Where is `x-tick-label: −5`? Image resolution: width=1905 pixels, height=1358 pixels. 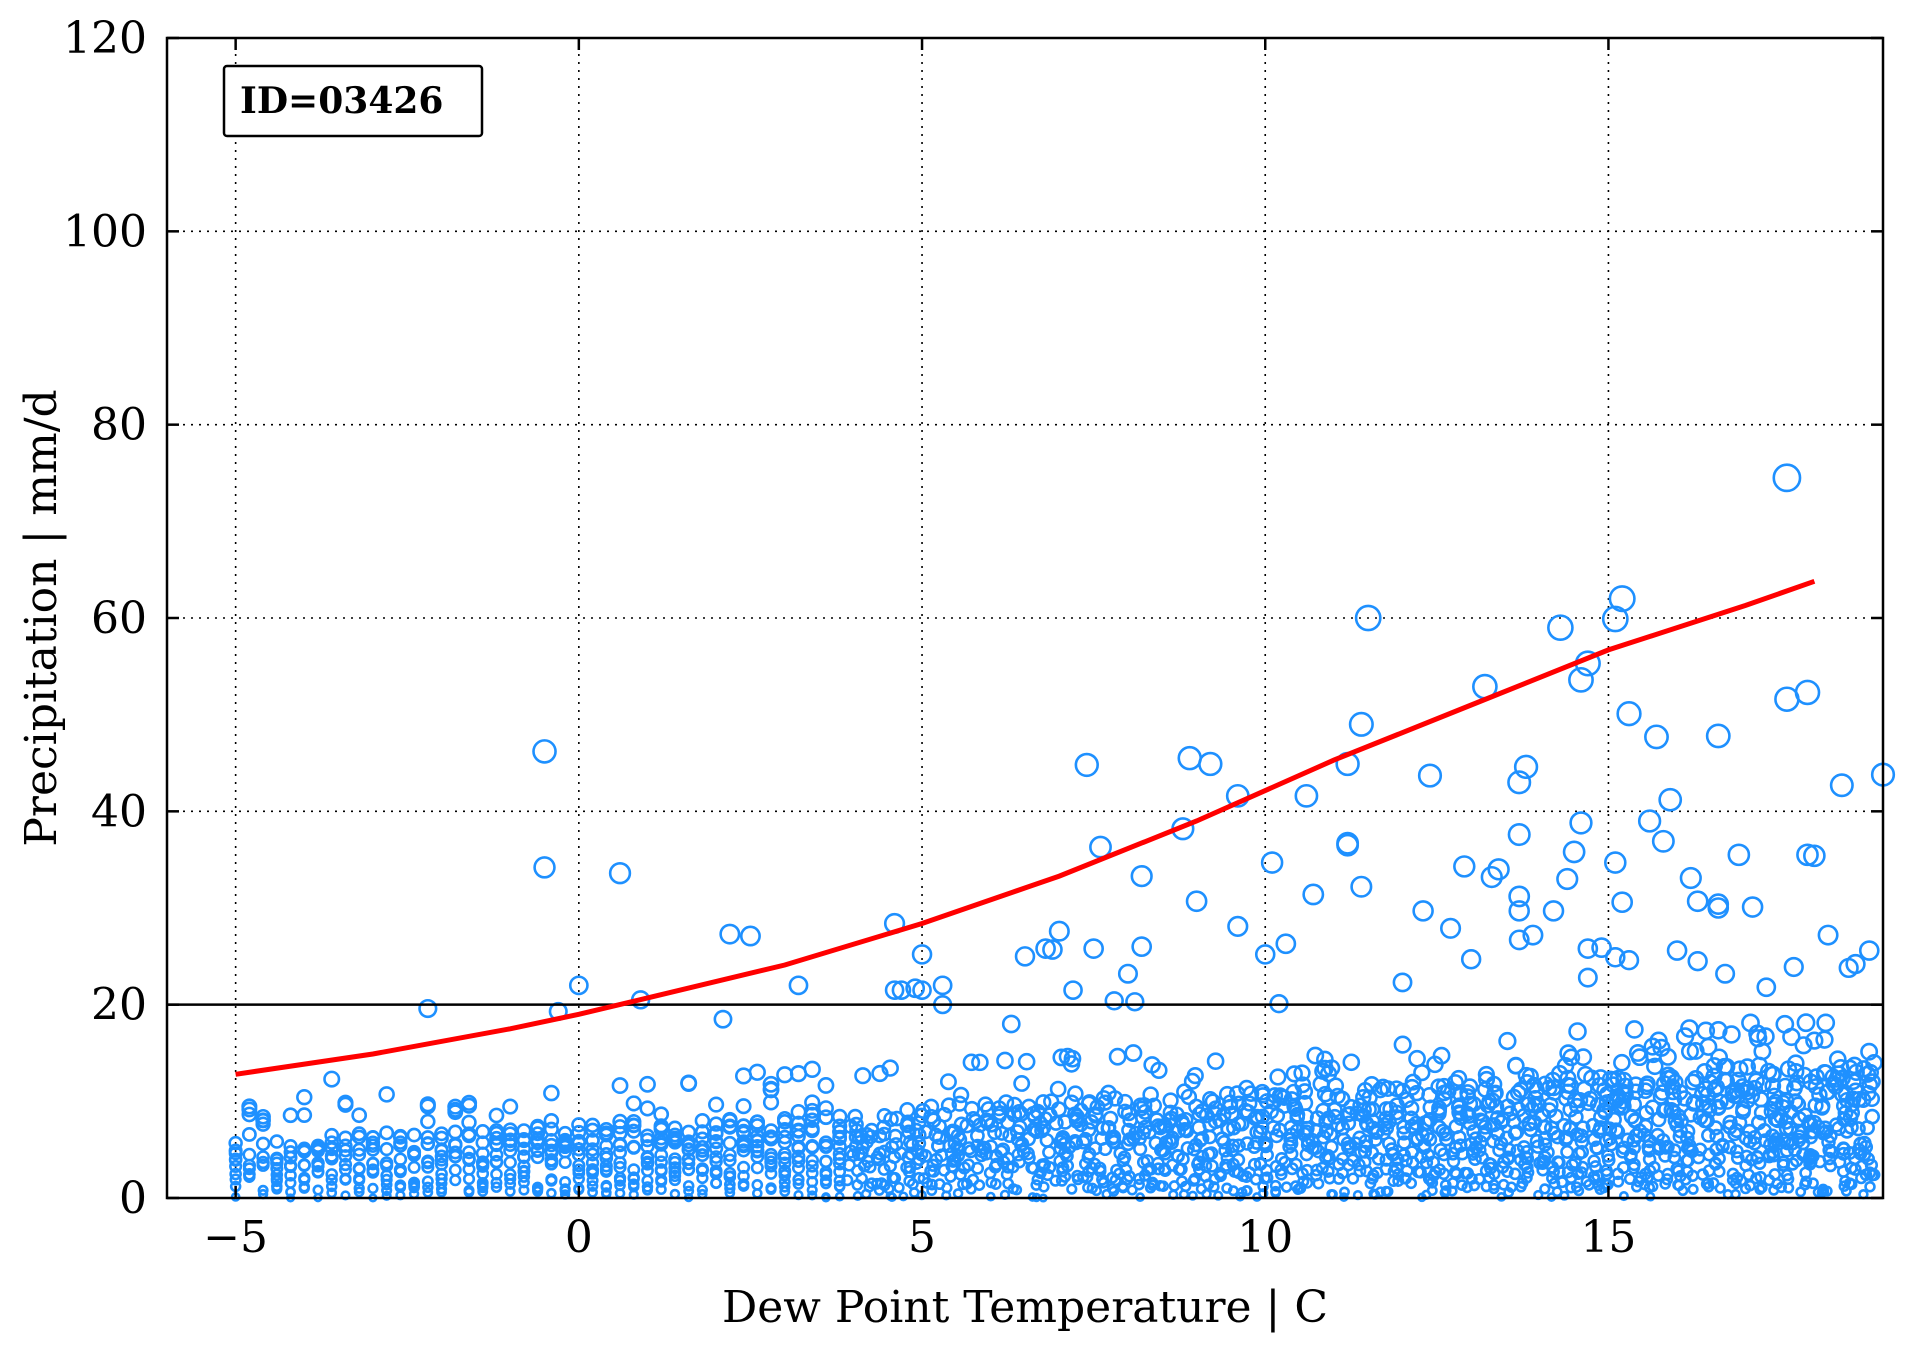
x-tick-label: −5 is located at coordinates (235, 1237).